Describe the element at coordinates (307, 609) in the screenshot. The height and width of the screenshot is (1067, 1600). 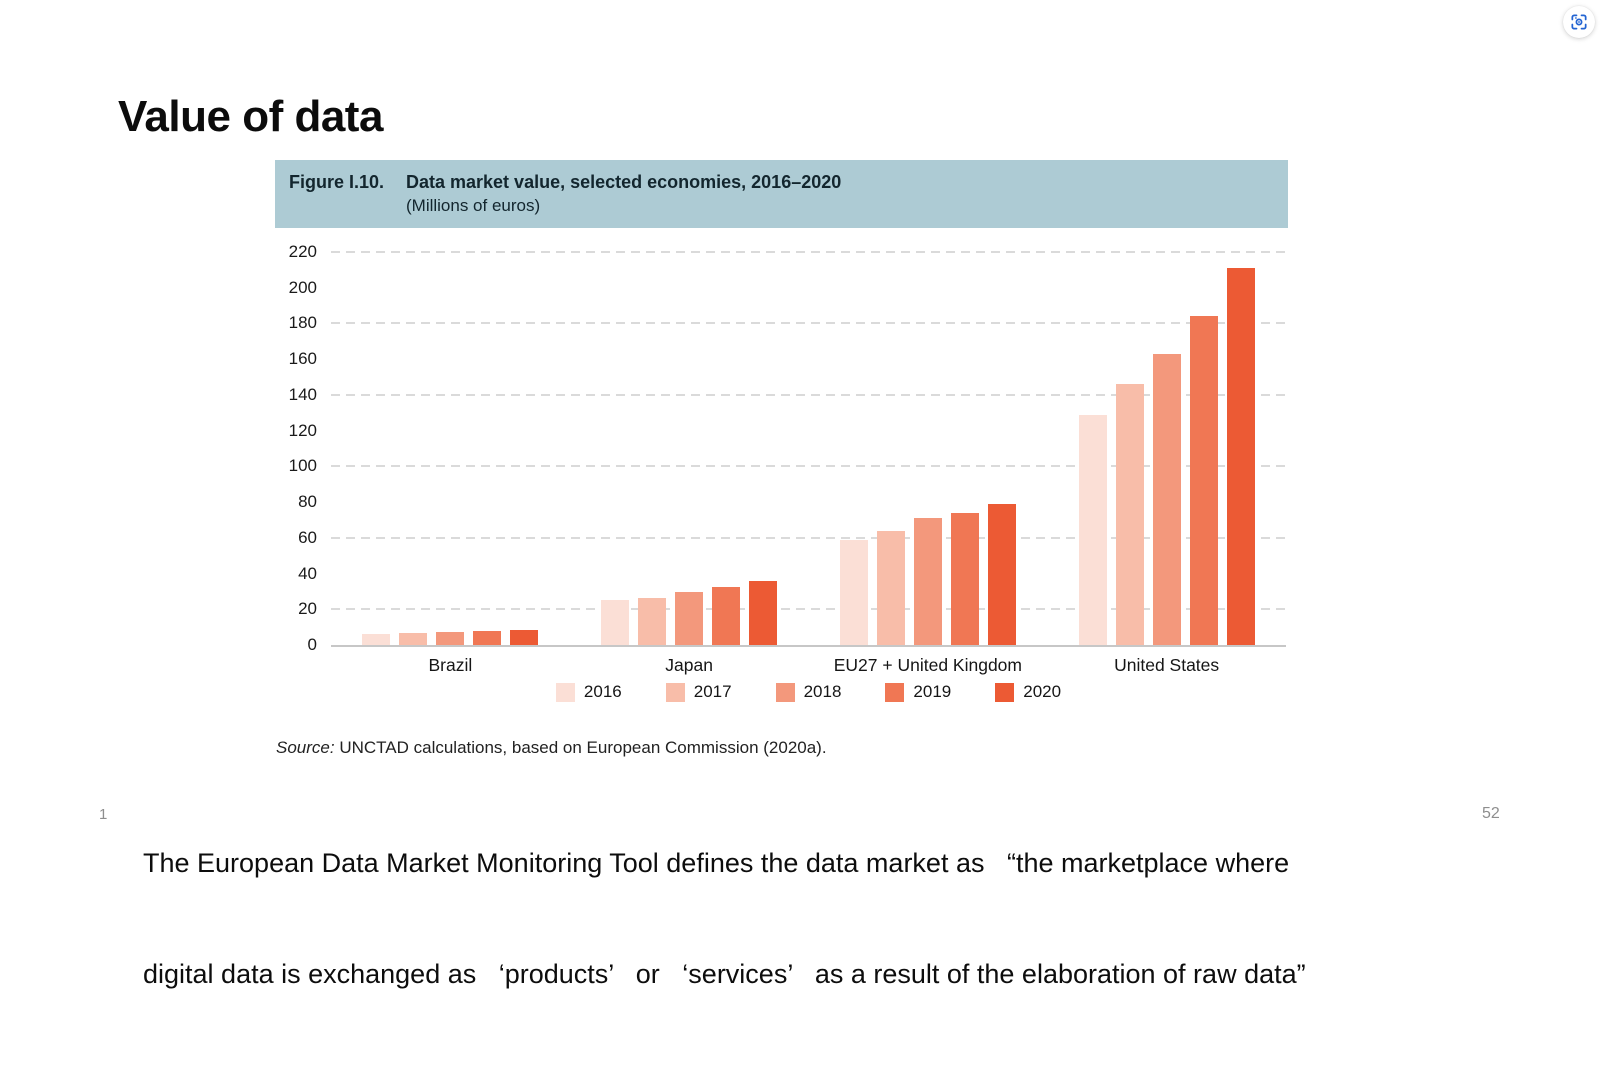
I see `y-tick-label-20: 20` at that location.